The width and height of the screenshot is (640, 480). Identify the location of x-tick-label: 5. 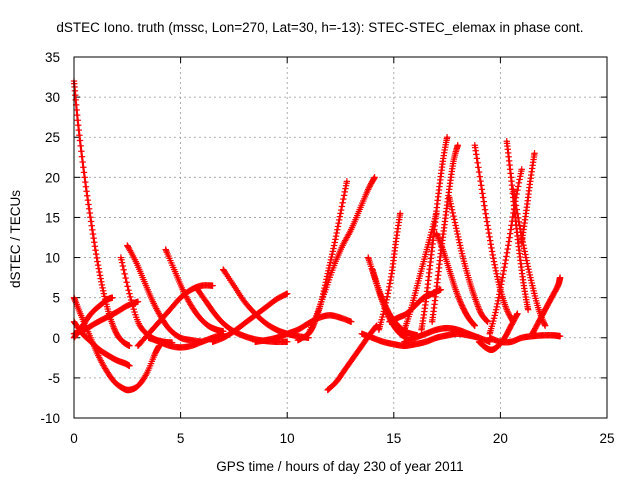
(181, 438).